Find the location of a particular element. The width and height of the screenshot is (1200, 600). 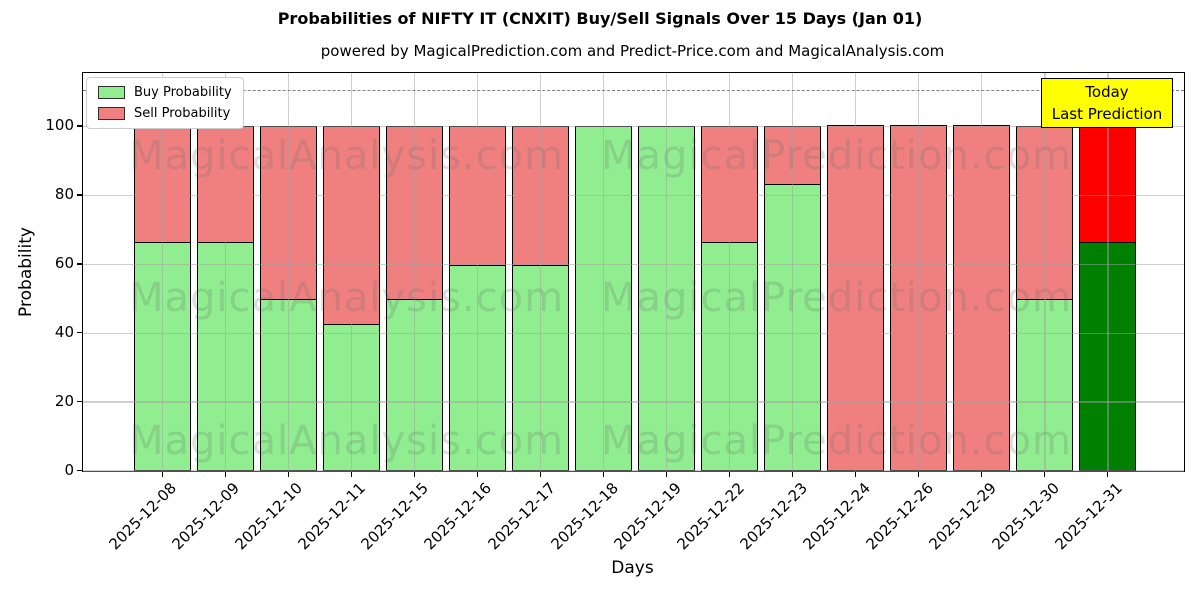

x-axis-label: Days is located at coordinates (632, 568).